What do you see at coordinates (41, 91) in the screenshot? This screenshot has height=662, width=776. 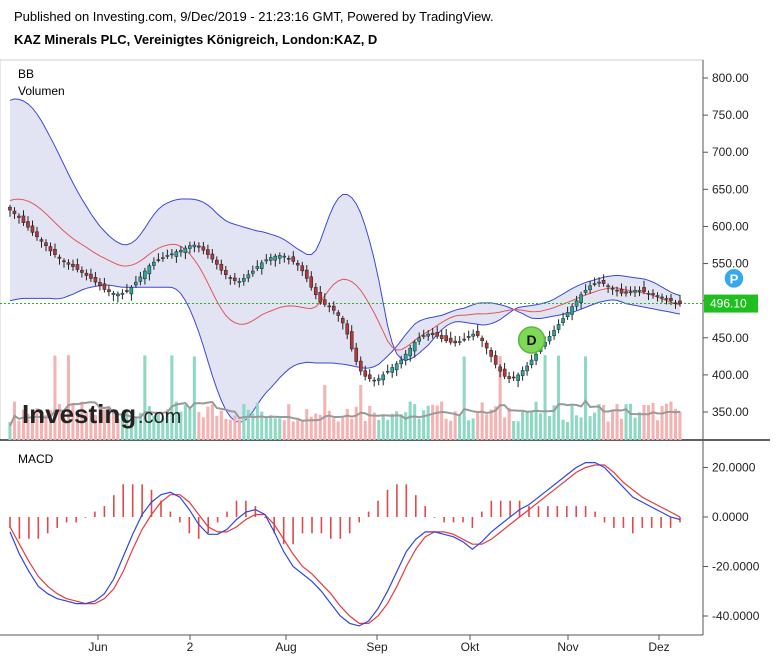 I see `indicator-label-volume: Volumen` at bounding box center [41, 91].